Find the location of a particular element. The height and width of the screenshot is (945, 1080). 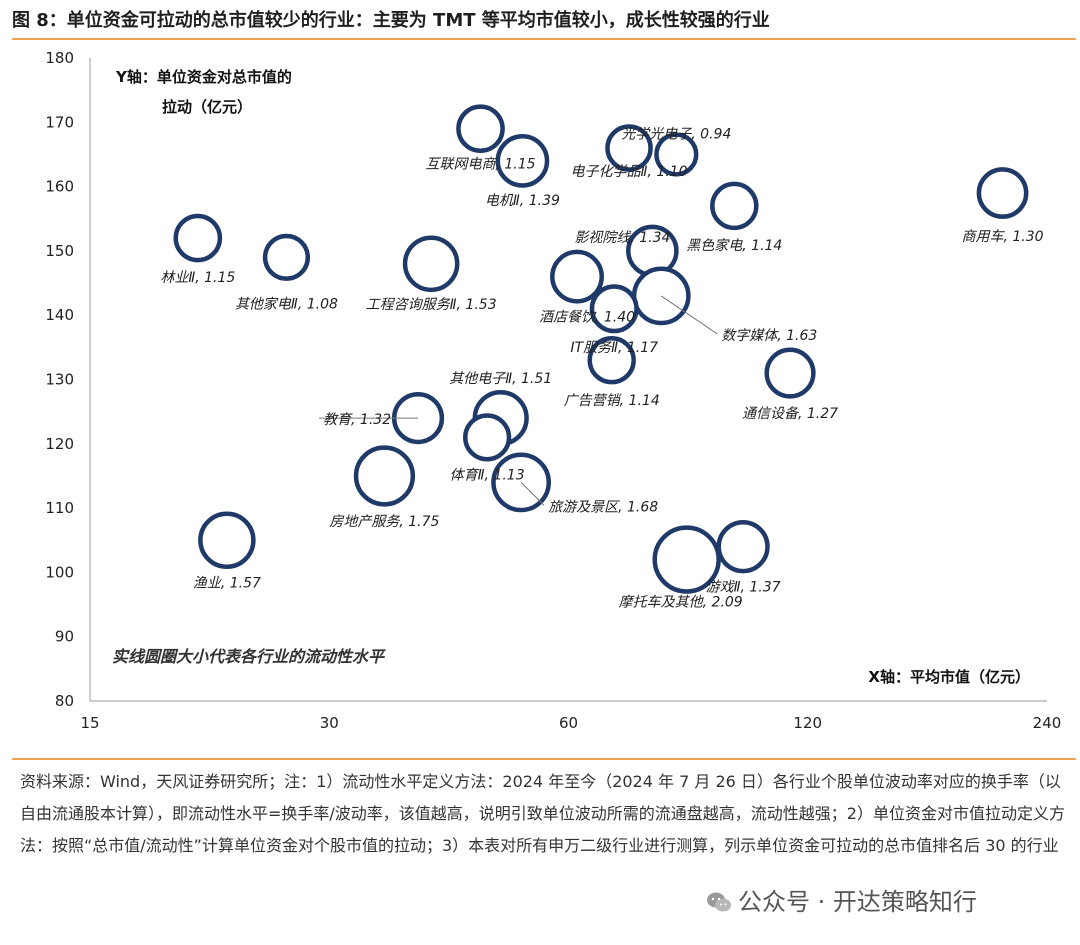

bubble-label: 广告营销, 1.14 is located at coordinates (612, 401).